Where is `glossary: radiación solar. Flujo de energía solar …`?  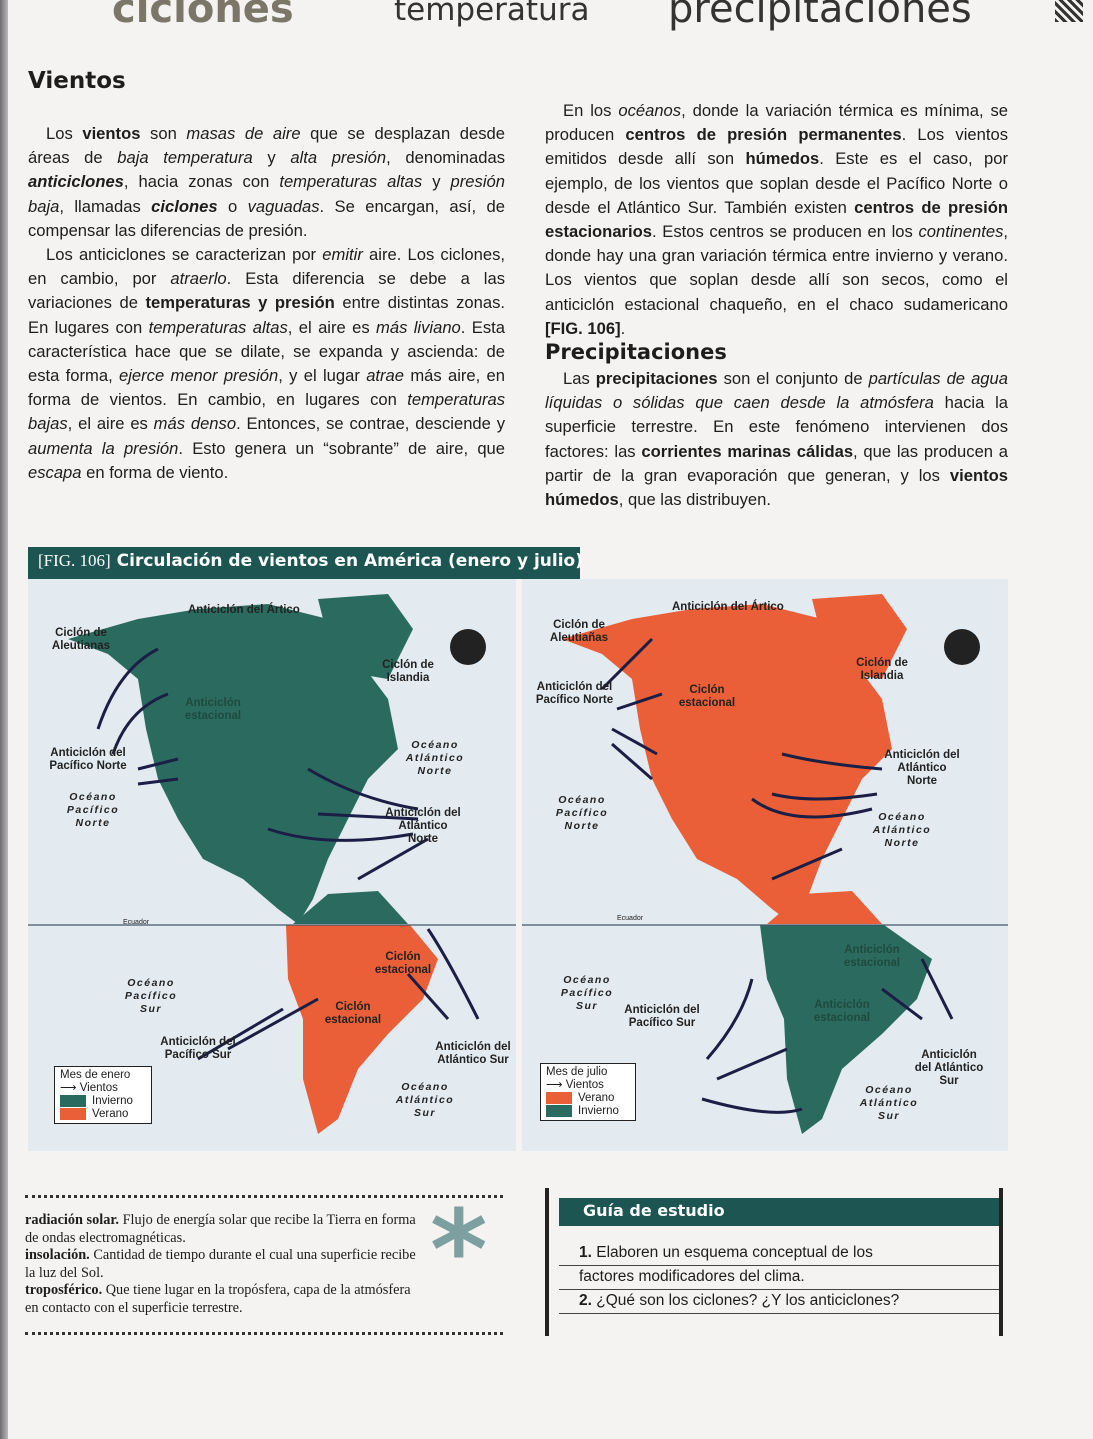 glossary: radiación solar. Flujo de energía solar … is located at coordinates (264, 1265).